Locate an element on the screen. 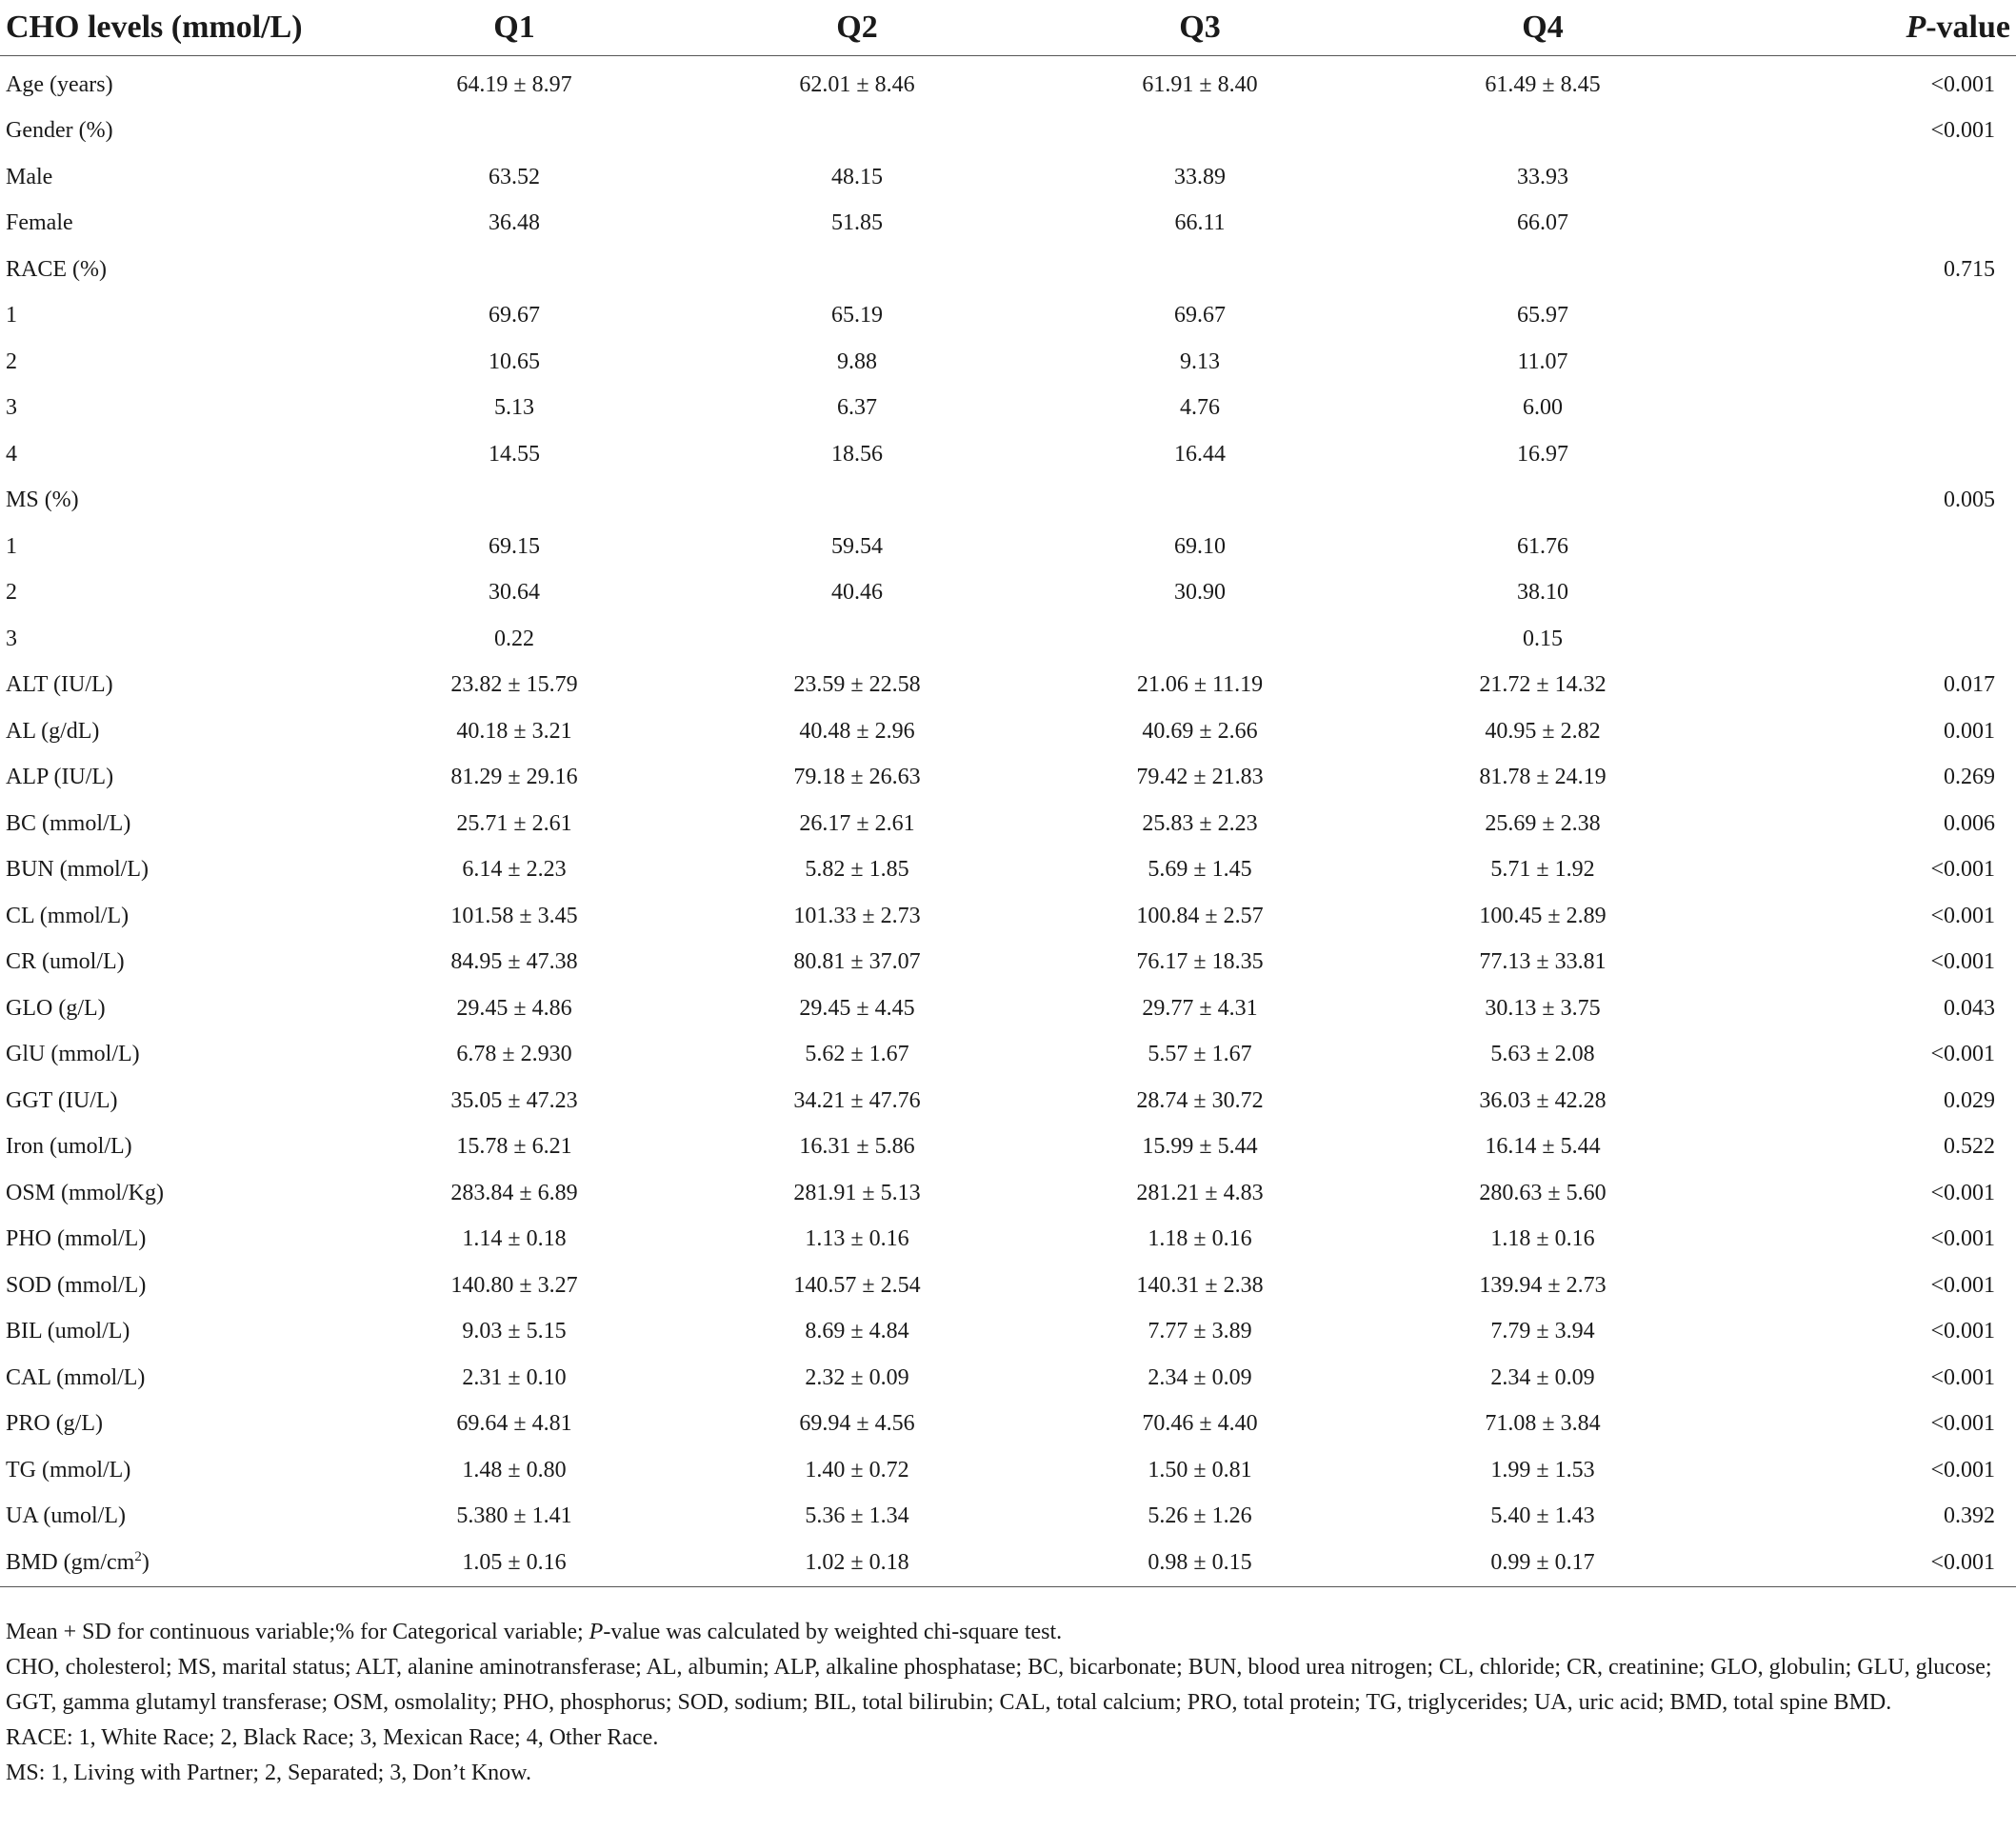 The image size is (2016, 1831). header-q3: Q3 is located at coordinates (1199, 28).